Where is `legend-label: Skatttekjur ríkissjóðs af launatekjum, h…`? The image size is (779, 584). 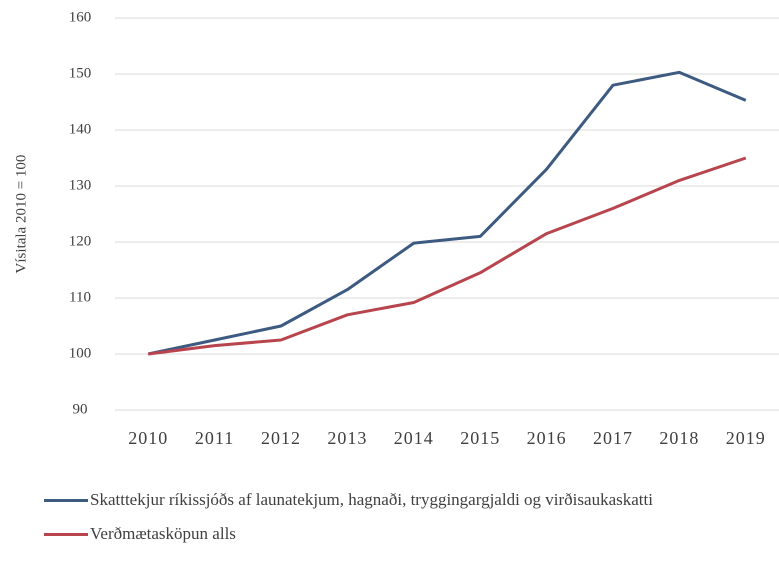 legend-label: Skatttekjur ríkissjóðs af launatekjum, h… is located at coordinates (371, 499).